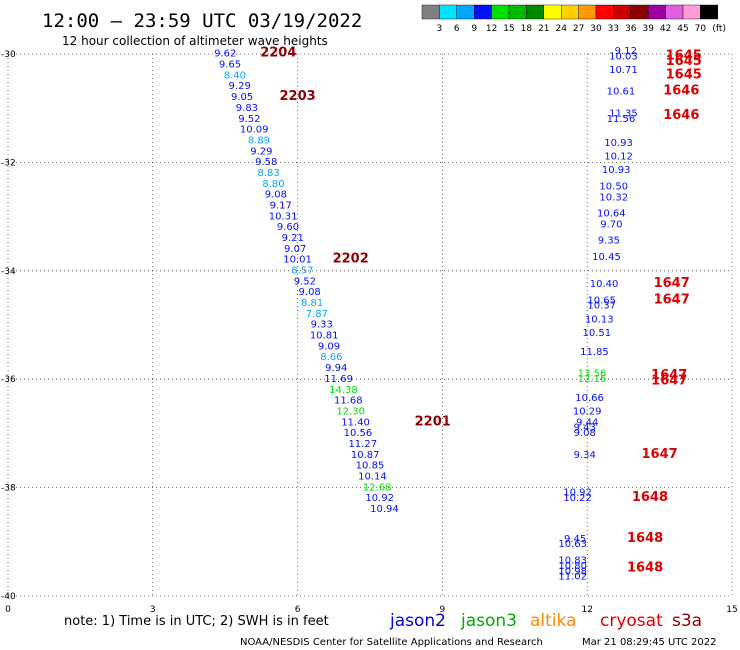 This screenshot has height=650, width=740. What do you see at coordinates (572, 577) in the screenshot?
I see `swh-value: 11.02` at bounding box center [572, 577].